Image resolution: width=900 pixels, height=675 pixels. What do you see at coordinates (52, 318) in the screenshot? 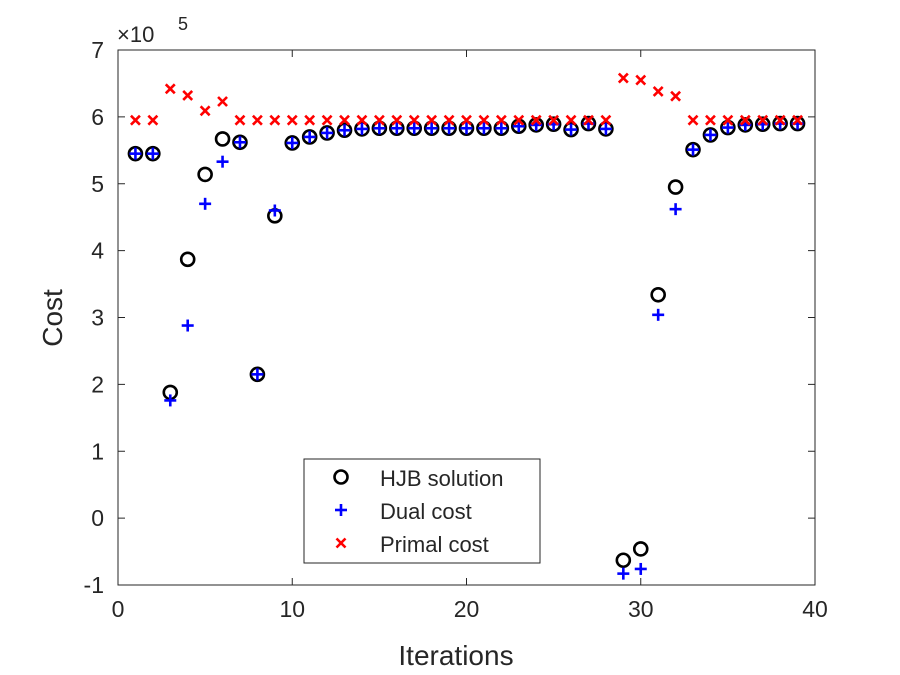
I see `y-axis-title: Cost` at bounding box center [52, 318].